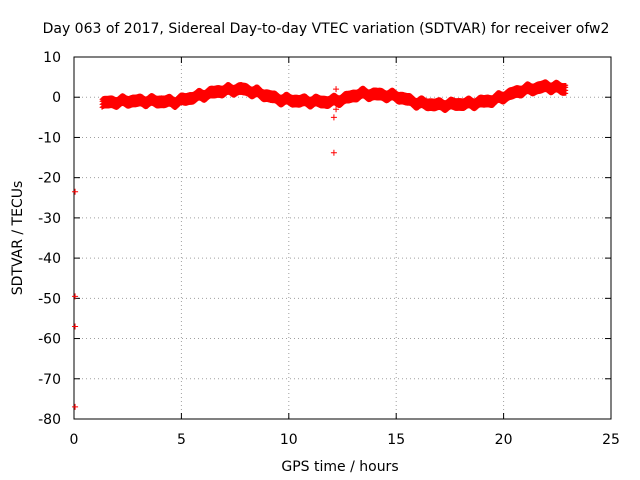  What do you see at coordinates (504, 440) in the screenshot?
I see `x-tick-label: 20` at bounding box center [504, 440].